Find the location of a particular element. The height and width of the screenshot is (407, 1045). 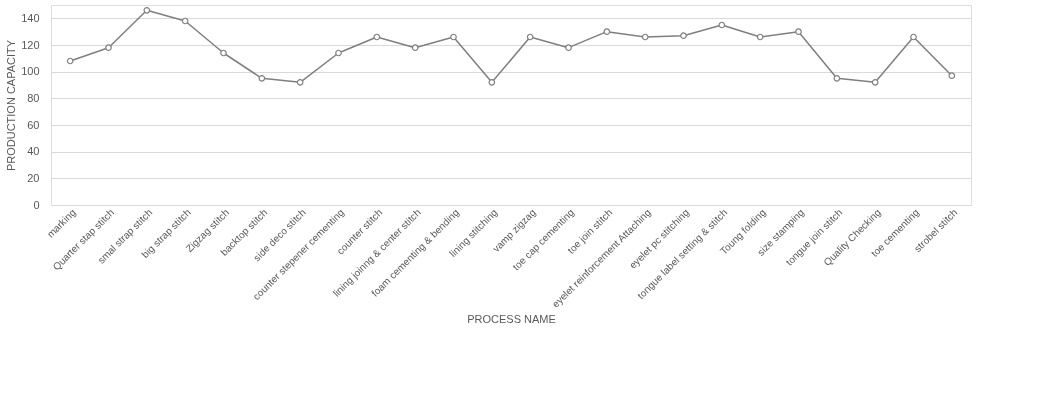

y-tick-label: 60 is located at coordinates (33, 124).